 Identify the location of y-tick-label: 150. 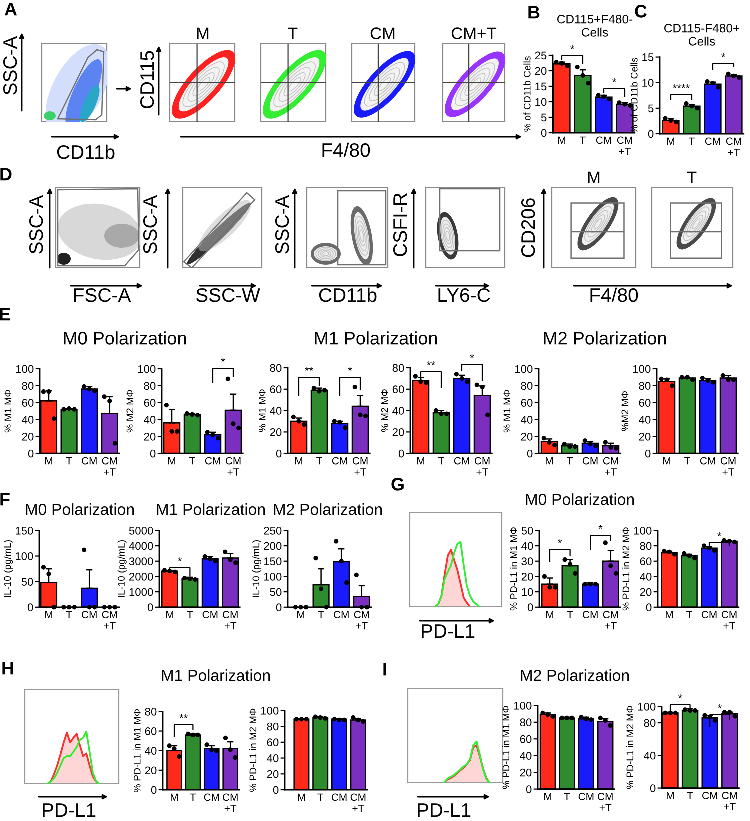
(273, 562).